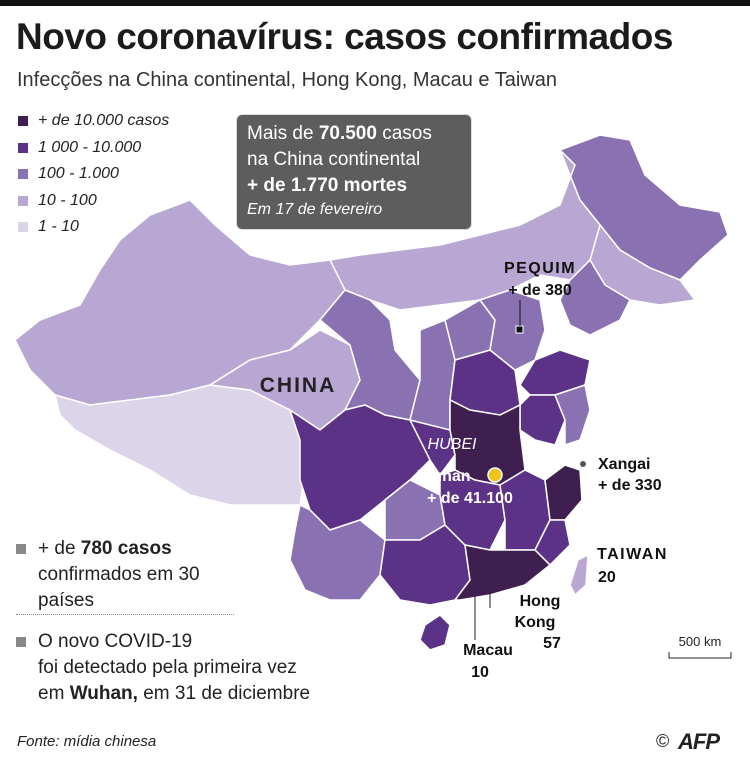 The image size is (750, 768). I want to click on shanghai-count: + de 330, so click(630, 485).